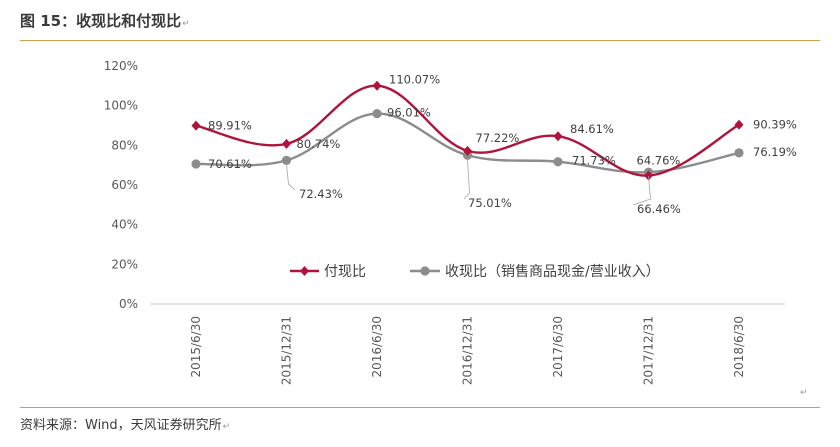 The width and height of the screenshot is (840, 447). What do you see at coordinates (592, 129) in the screenshot?
I see `pay-ratio-label: 84.61%` at bounding box center [592, 129].